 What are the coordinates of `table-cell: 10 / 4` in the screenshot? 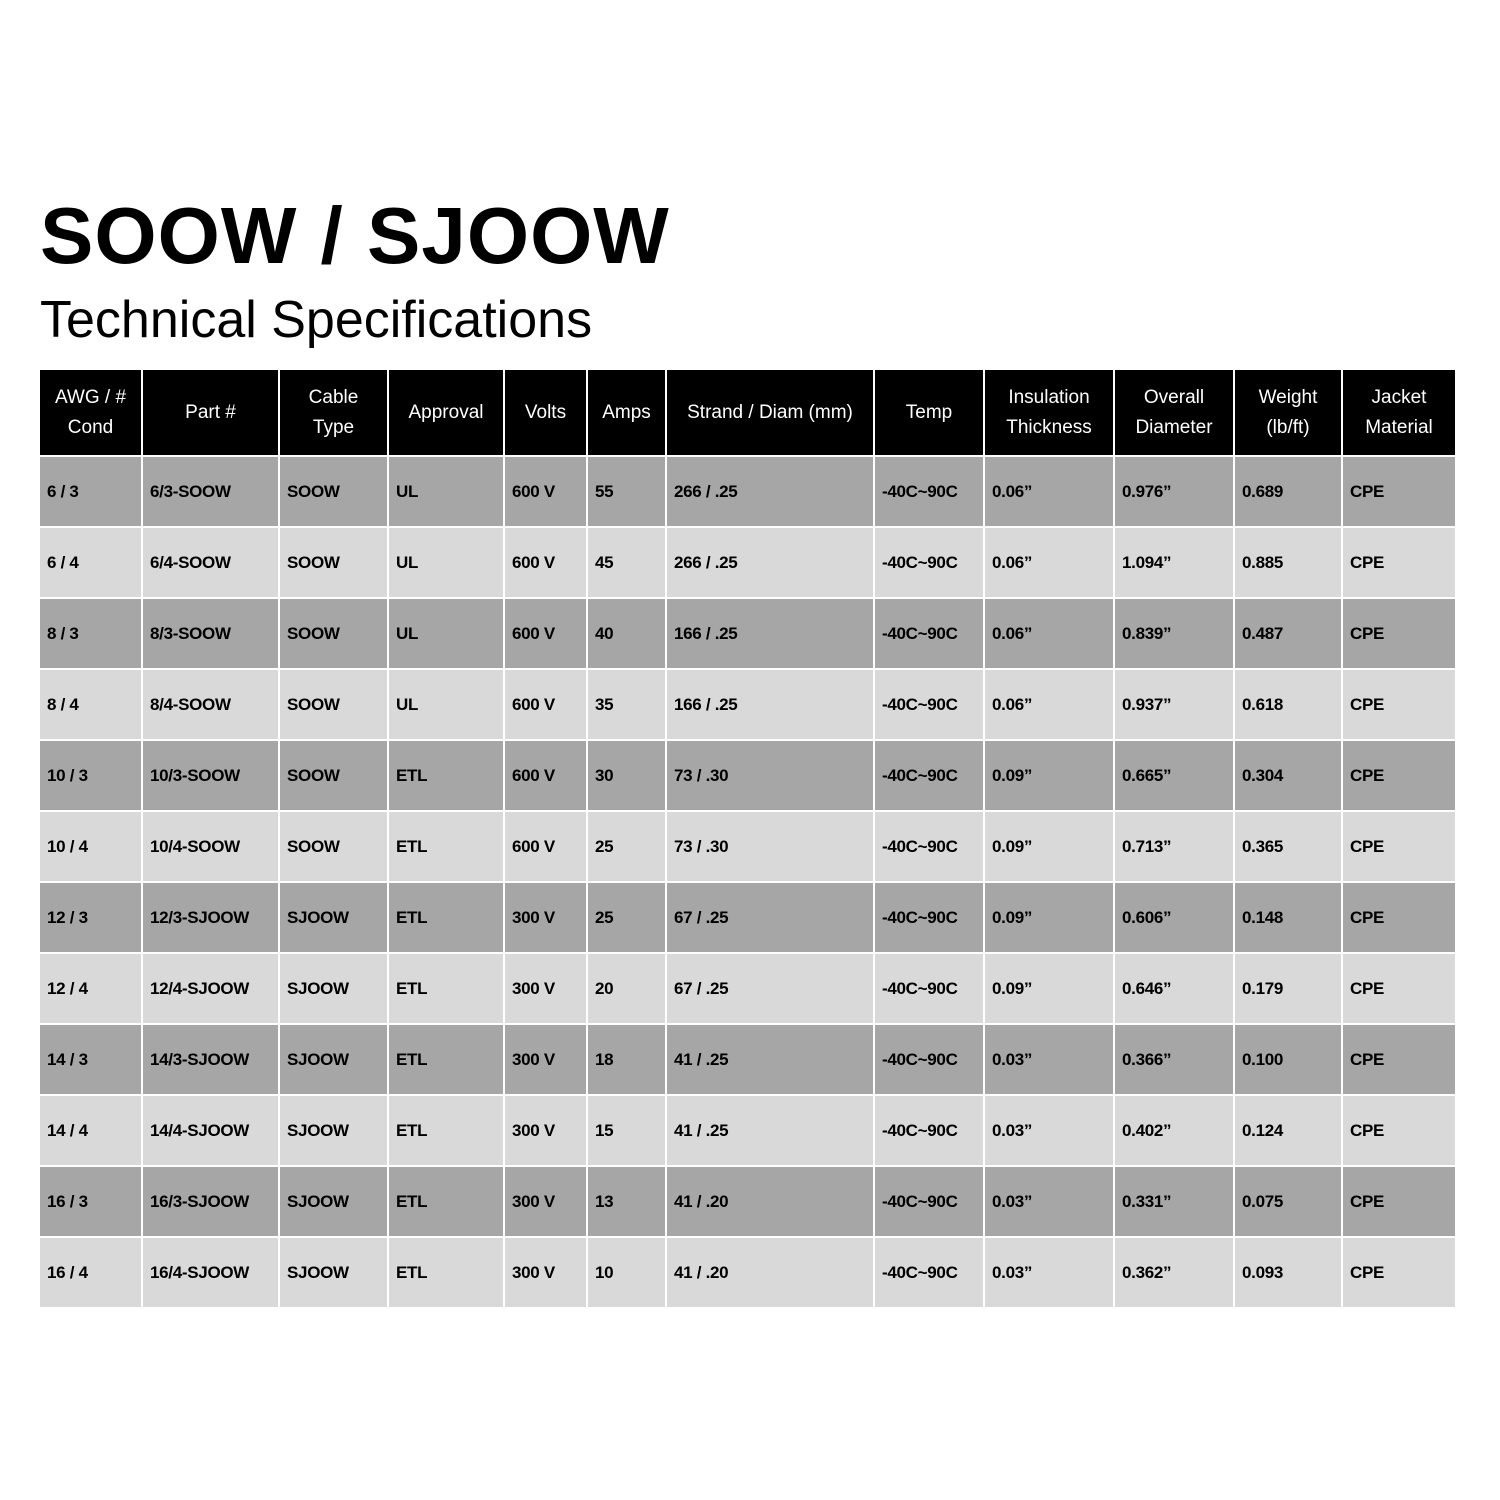 It's located at (90, 846).